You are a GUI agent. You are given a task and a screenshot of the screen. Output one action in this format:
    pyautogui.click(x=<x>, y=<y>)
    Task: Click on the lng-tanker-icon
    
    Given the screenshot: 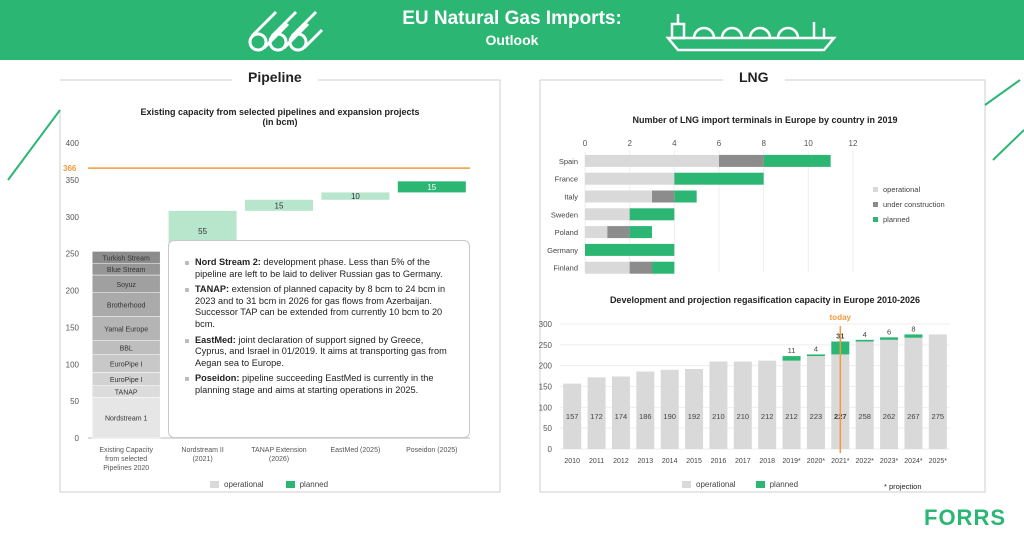 What is the action you would take?
    pyautogui.click(x=751, y=33)
    